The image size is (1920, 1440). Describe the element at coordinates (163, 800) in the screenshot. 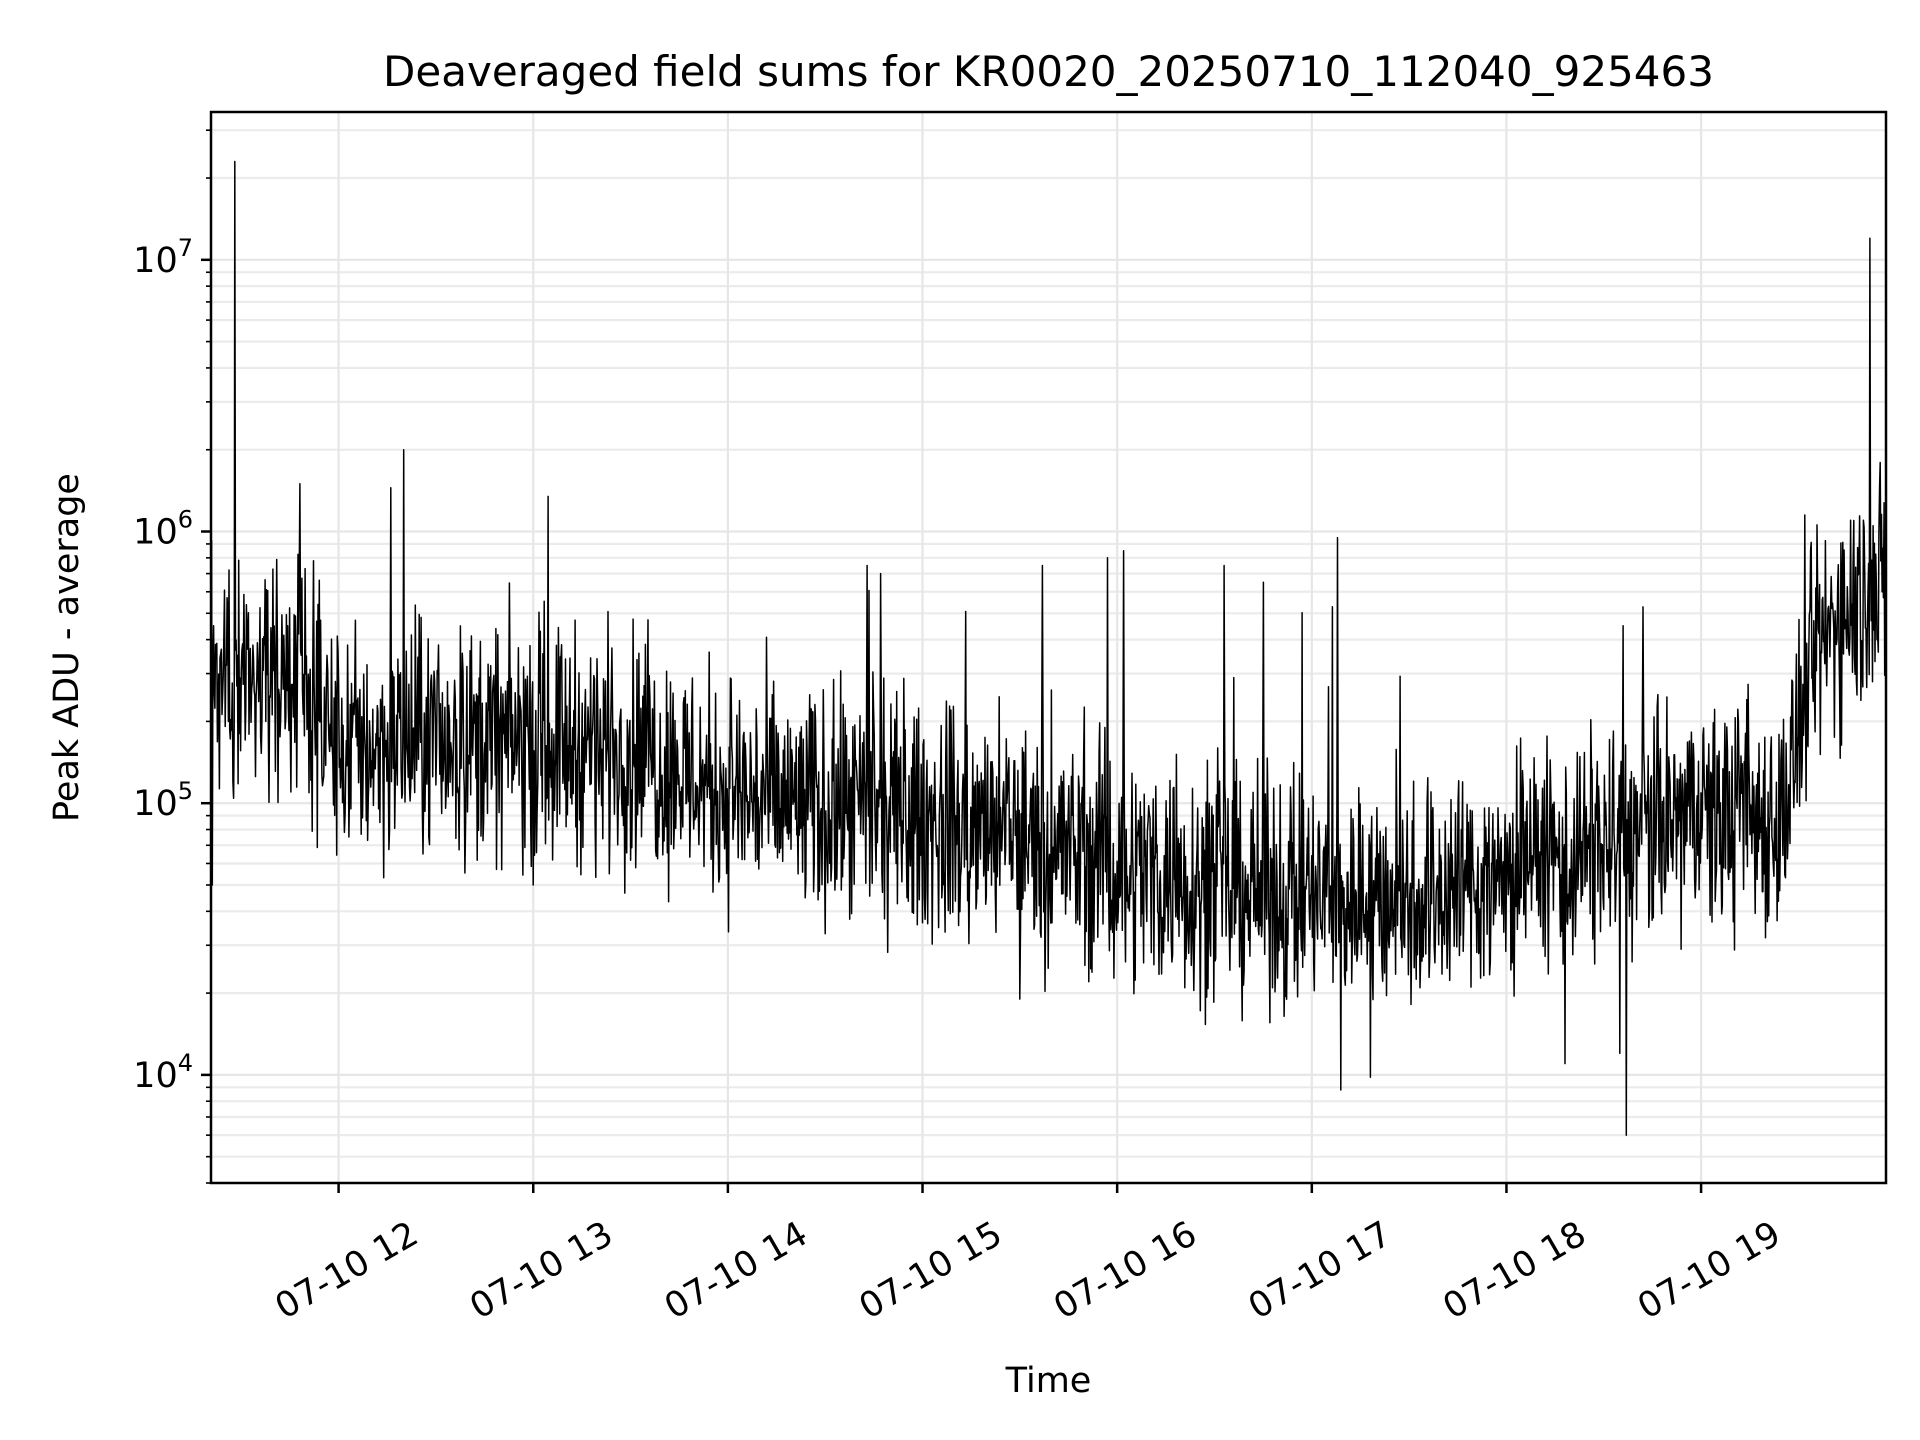

I see `y-tick-label: 10⁵` at that location.